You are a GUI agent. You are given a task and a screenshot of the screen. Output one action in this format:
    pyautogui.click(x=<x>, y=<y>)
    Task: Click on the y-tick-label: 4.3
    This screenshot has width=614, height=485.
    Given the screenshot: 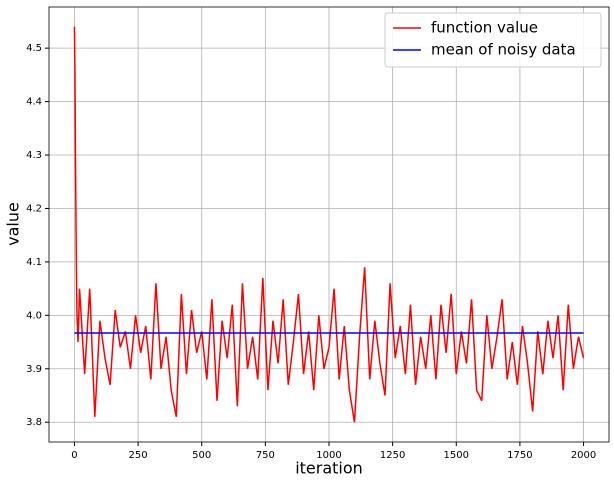 What is the action you would take?
    pyautogui.click(x=34, y=155)
    